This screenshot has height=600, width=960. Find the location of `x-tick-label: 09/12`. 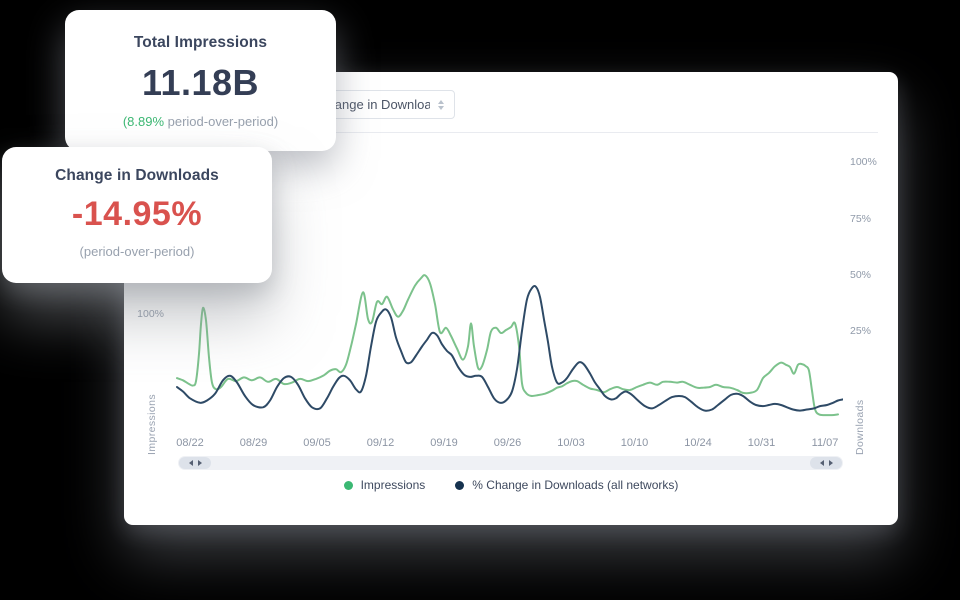

x-tick-label: 09/12 is located at coordinates (380, 443).